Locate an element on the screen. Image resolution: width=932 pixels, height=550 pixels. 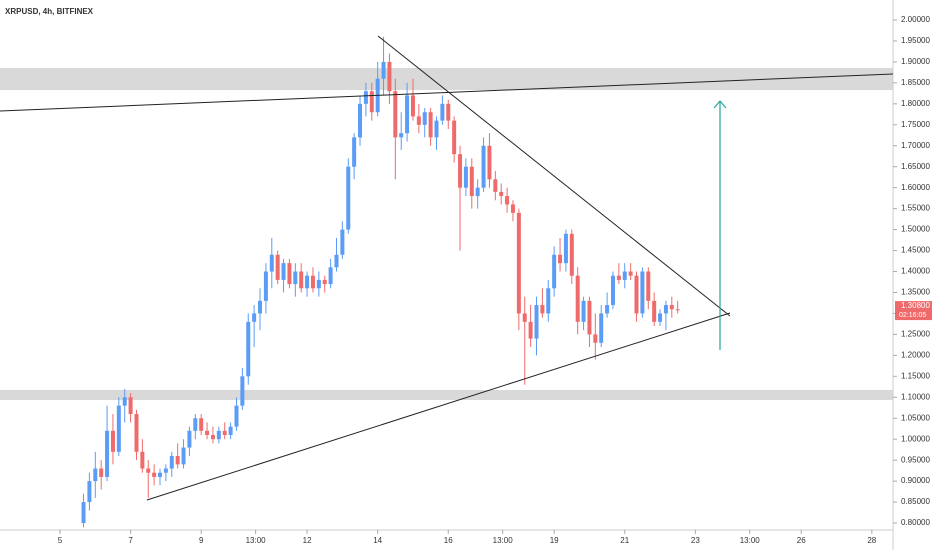
y-tick-label: 1.05000 is located at coordinates (915, 417).